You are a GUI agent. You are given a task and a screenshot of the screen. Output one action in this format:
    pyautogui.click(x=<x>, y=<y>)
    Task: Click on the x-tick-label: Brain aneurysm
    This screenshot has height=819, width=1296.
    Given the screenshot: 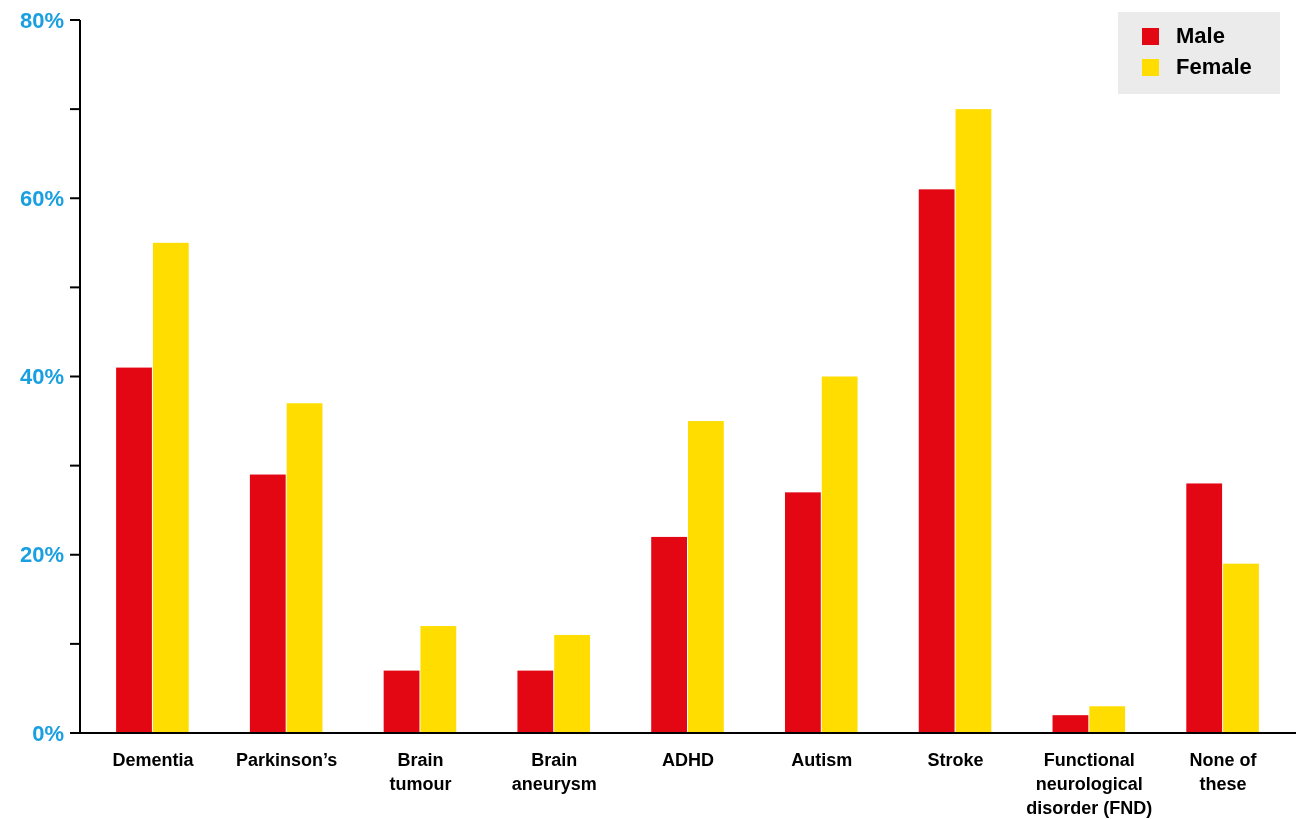 What is the action you would take?
    pyautogui.click(x=554, y=772)
    